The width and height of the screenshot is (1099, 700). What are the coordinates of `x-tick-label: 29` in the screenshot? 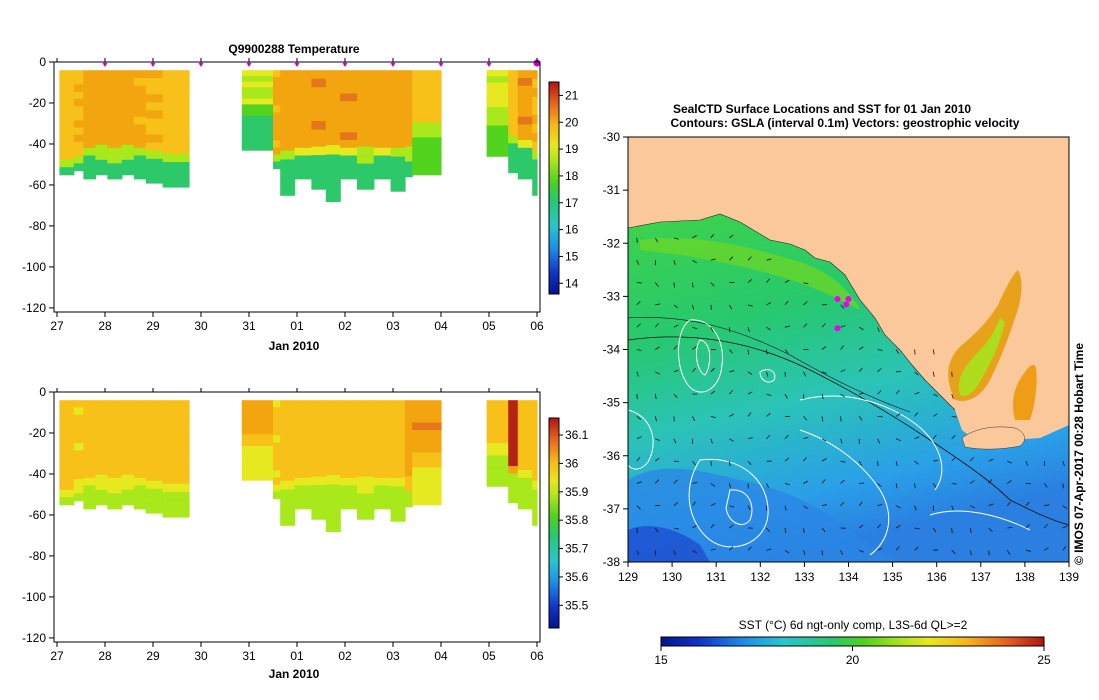 It's located at (153, 656).